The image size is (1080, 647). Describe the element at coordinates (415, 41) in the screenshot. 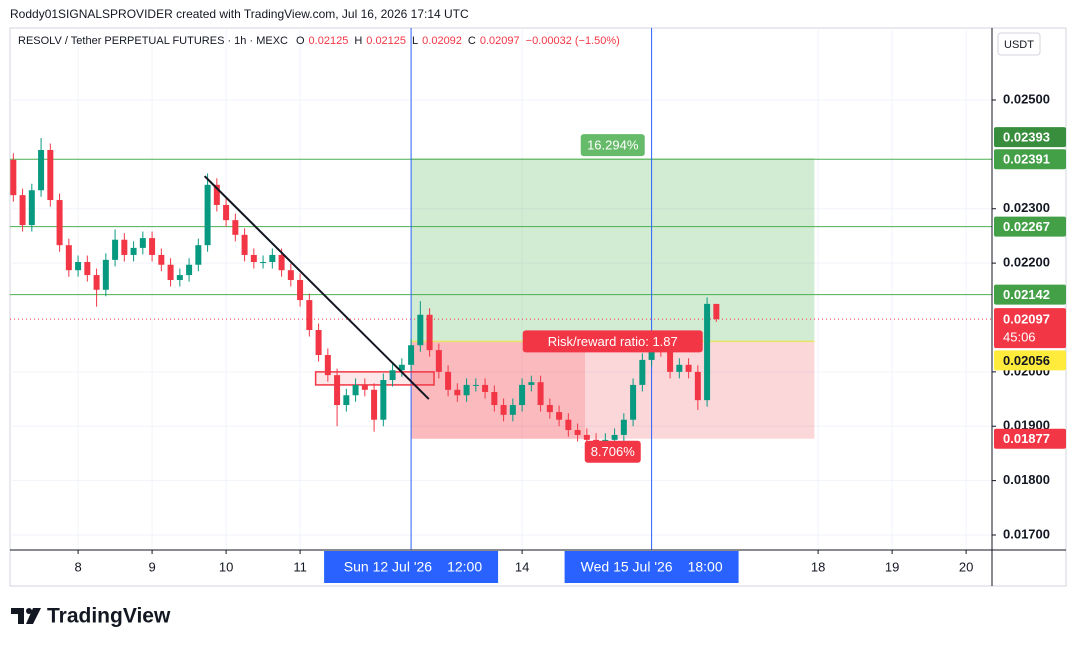

I see `ohlc-key: L` at that location.